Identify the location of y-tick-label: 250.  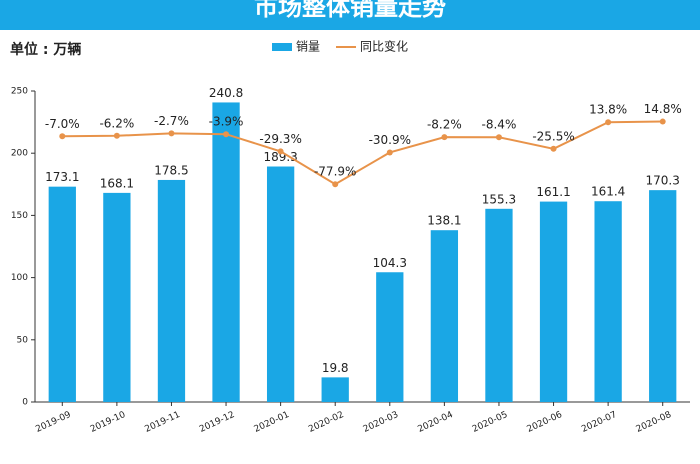
(19, 92).